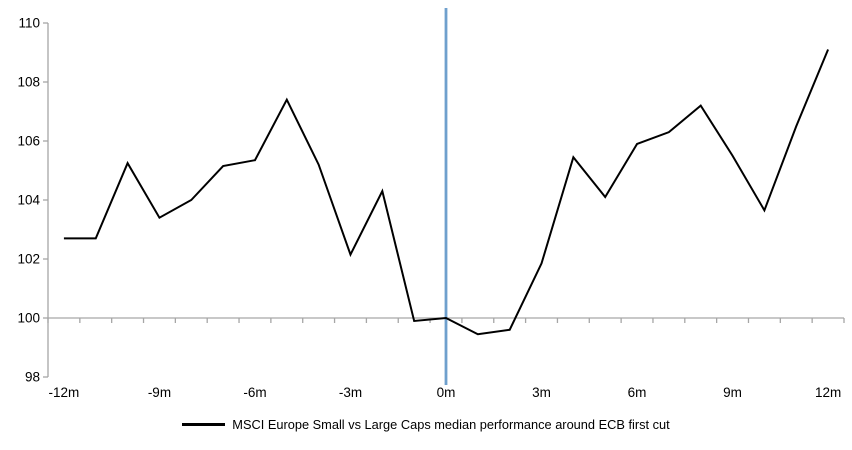  What do you see at coordinates (446, 392) in the screenshot?
I see `x-axis-label: 0m` at bounding box center [446, 392].